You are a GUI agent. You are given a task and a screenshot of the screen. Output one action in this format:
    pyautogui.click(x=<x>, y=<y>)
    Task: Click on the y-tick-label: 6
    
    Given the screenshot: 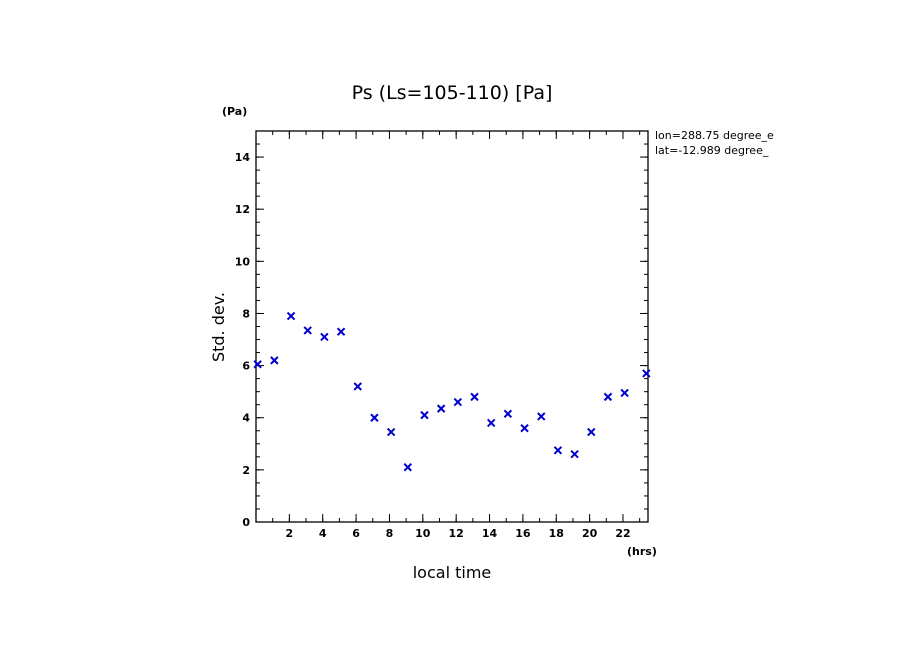 What is the action you would take?
    pyautogui.click(x=246, y=366)
    